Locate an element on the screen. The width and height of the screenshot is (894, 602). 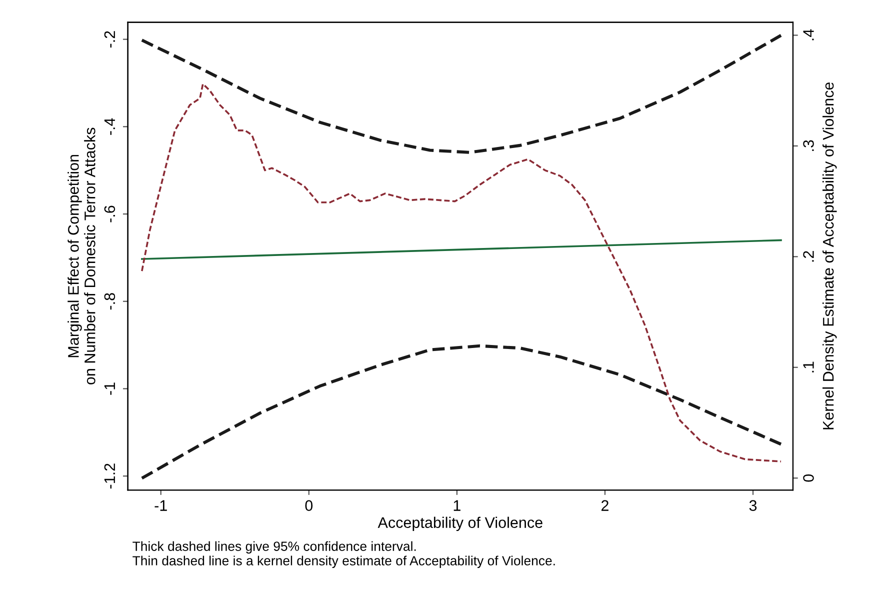
y2-tick-label: .1 is located at coordinates (808, 367).